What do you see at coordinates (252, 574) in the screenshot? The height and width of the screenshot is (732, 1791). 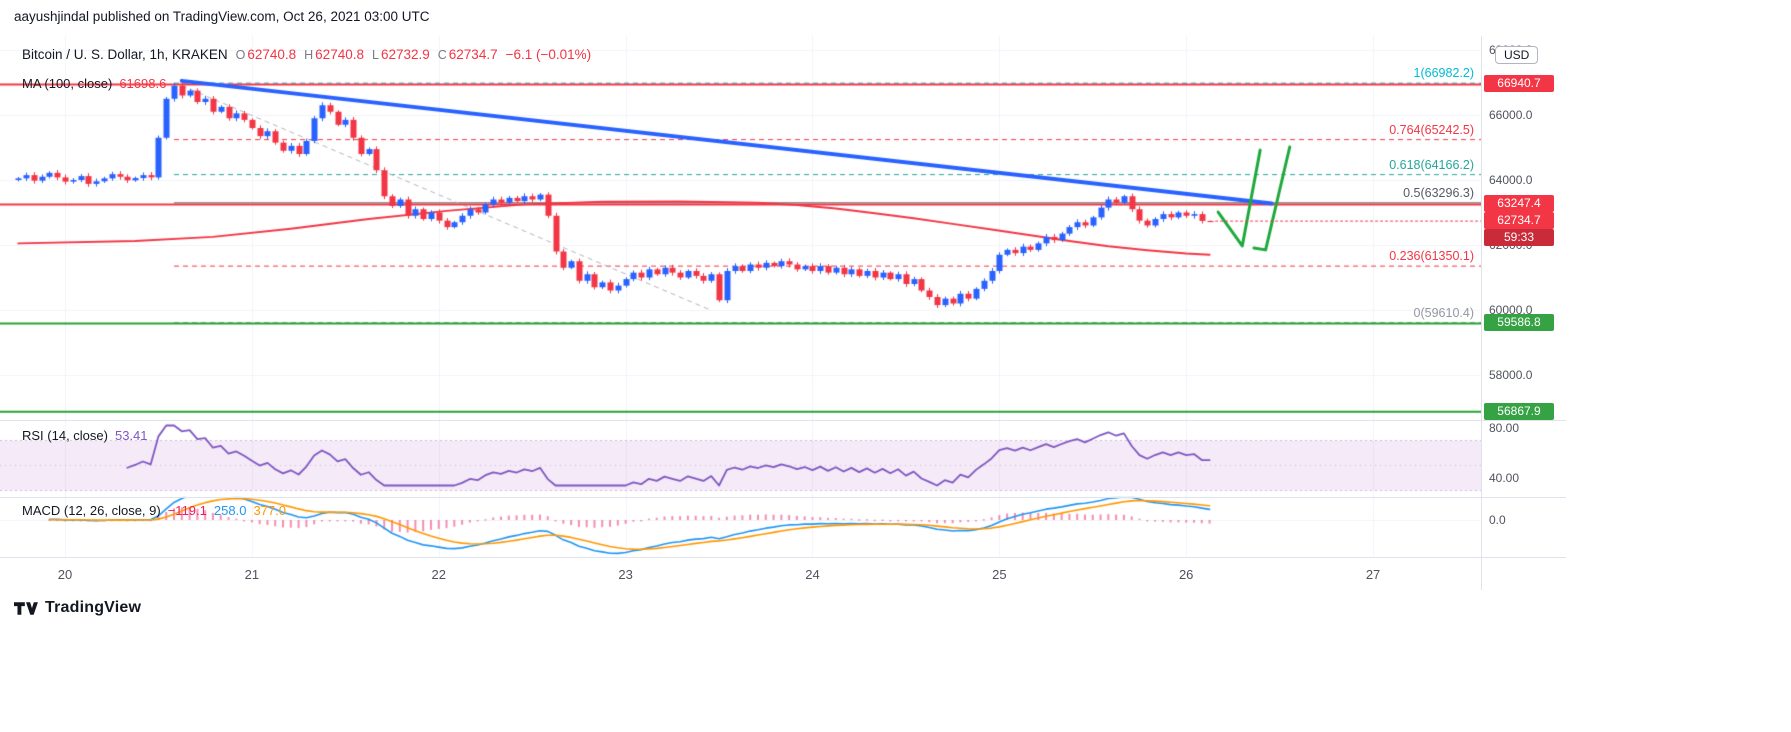 I see `time-axis-label: 21` at bounding box center [252, 574].